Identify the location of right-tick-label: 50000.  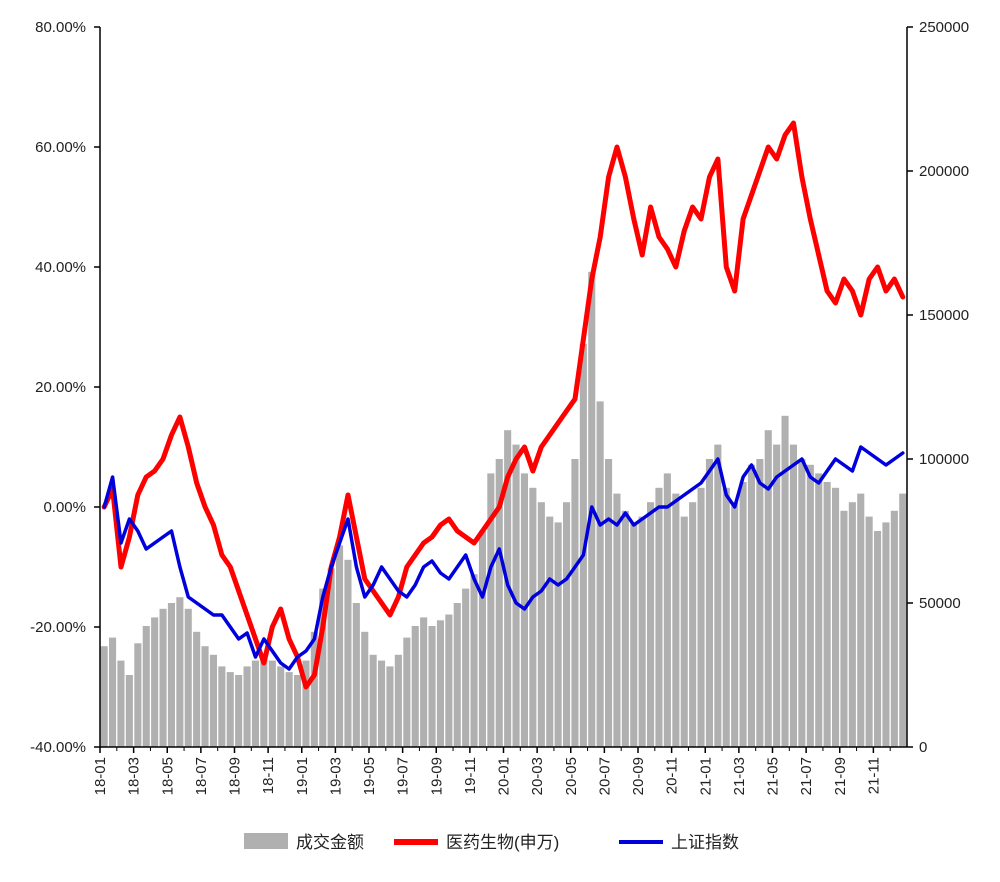
(940, 603).